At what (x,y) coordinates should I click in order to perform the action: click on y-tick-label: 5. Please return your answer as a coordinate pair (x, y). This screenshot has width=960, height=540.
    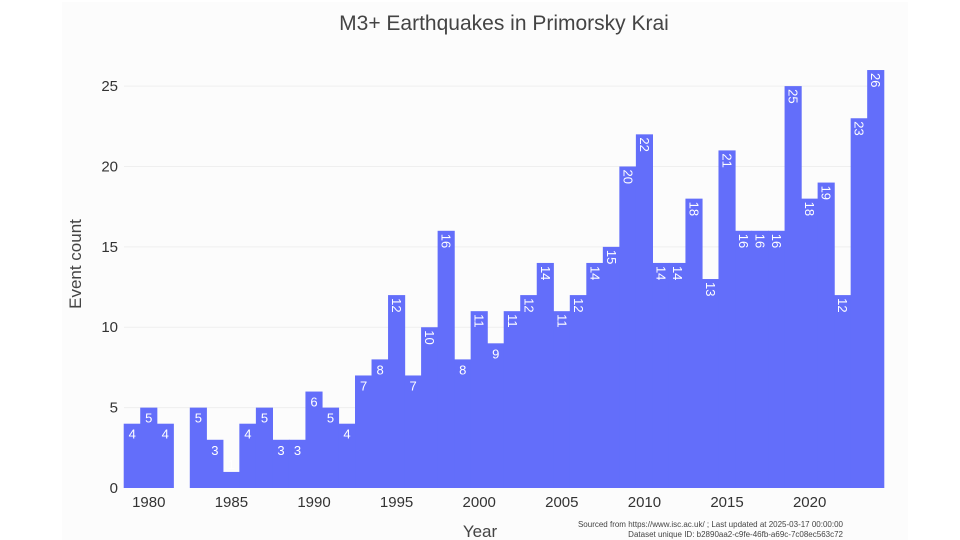
    Looking at the image, I should click on (114, 408).